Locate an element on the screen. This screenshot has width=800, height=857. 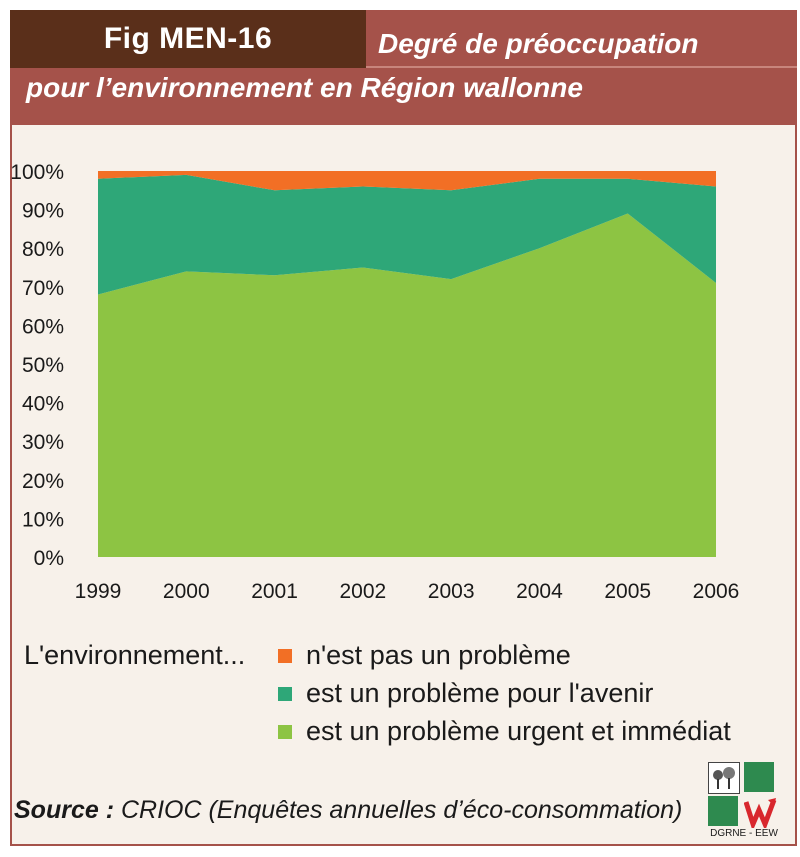
y-tick-label: 60% is located at coordinates (43, 326).